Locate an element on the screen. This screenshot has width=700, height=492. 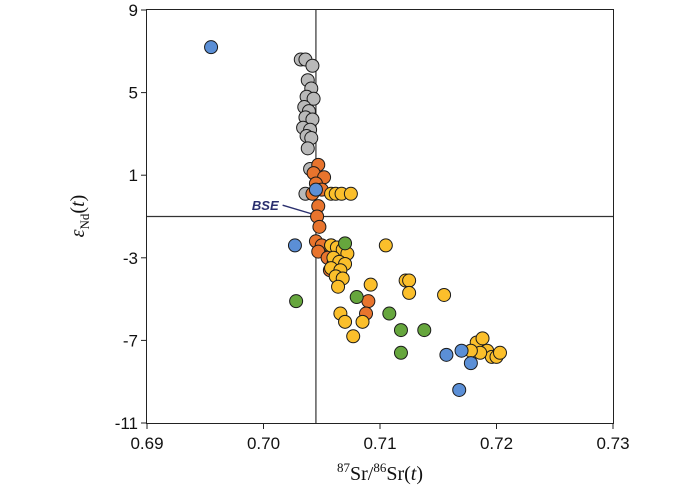
x-tick-label: 0.73 is located at coordinates (612, 443).